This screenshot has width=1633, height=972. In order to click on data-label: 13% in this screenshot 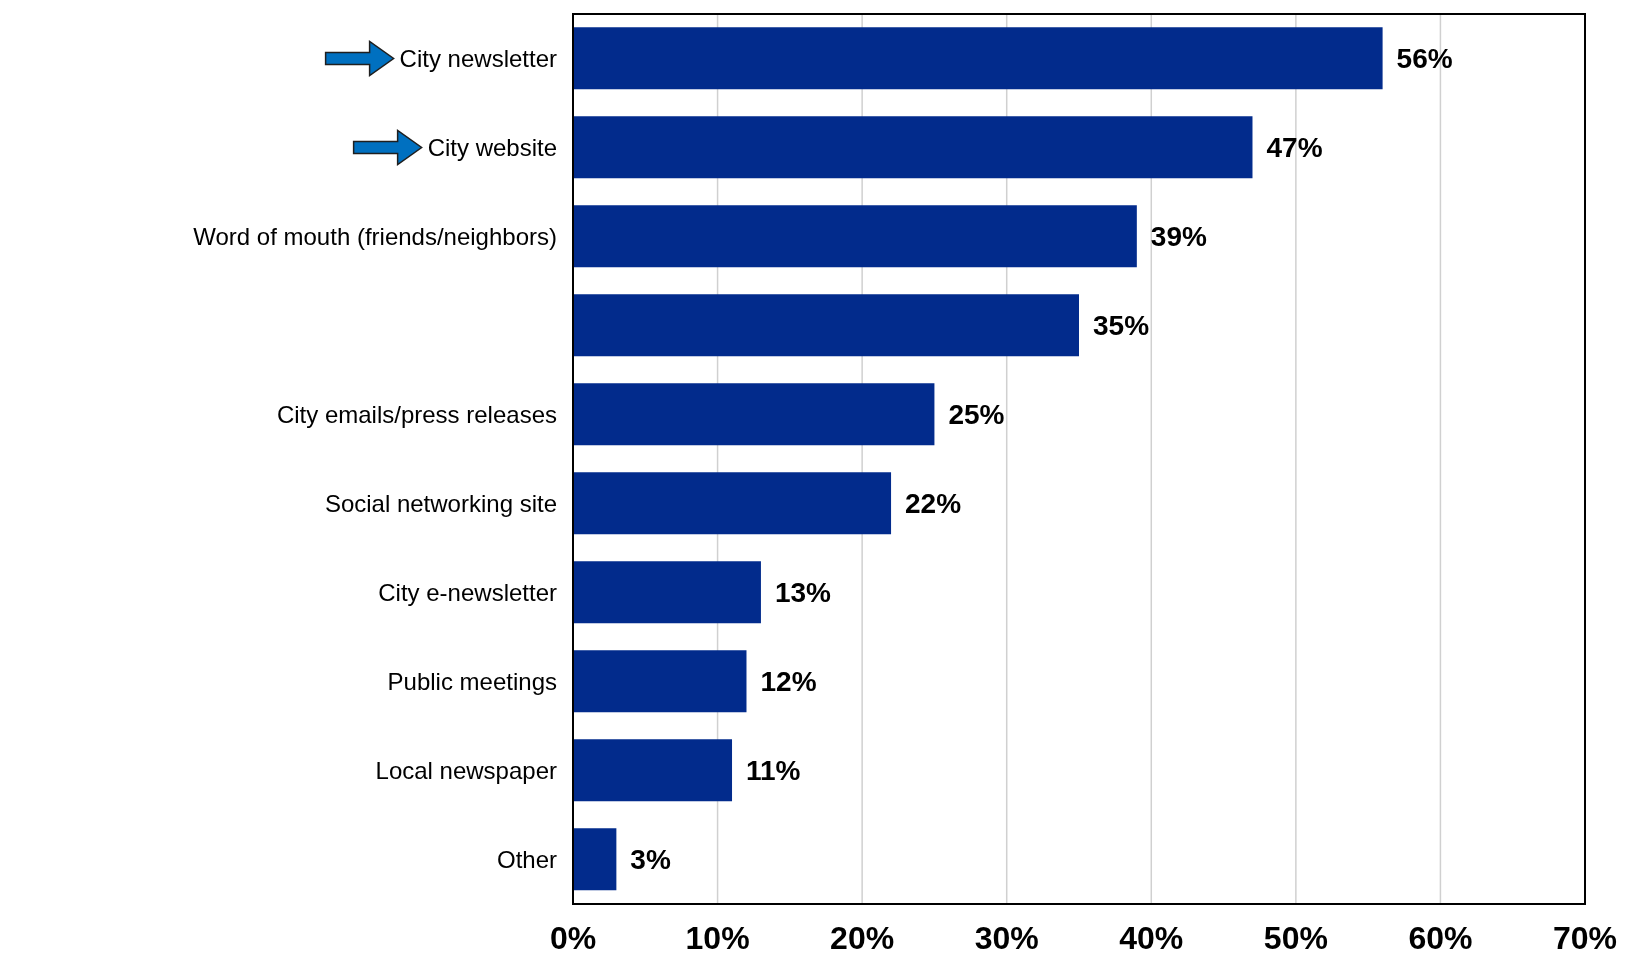, I will do `click(803, 593)`.